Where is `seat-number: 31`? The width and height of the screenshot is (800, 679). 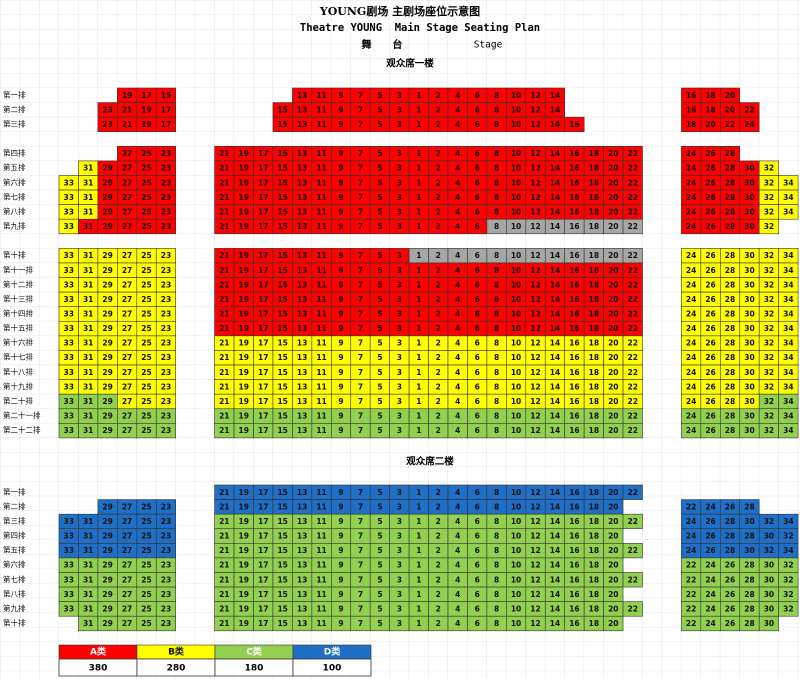
seat-number: 31 is located at coordinates (88, 386).